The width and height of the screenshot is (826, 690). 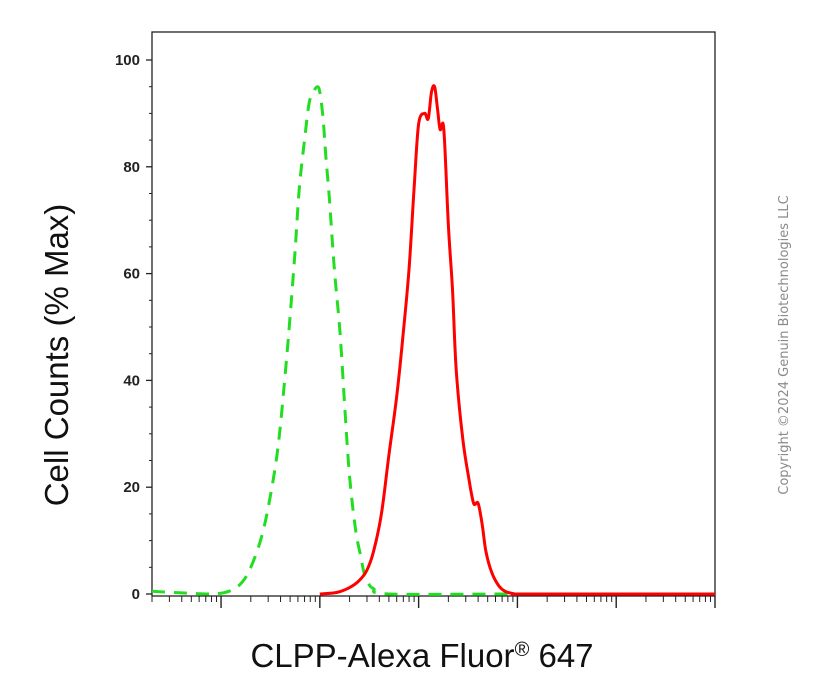 I want to click on y-tick-label: 40, so click(x=131, y=380).